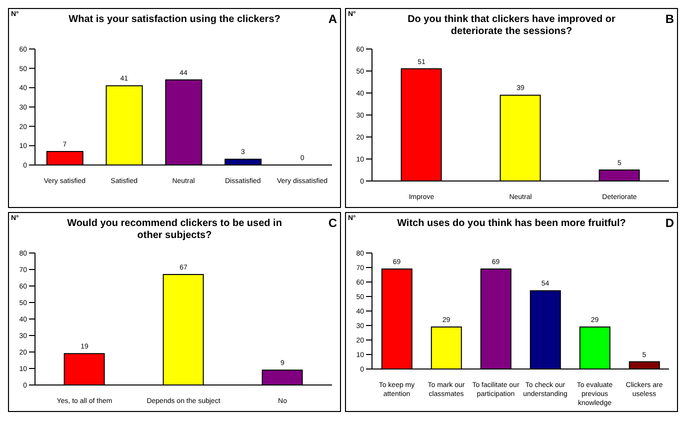 This screenshot has height=421, width=686. What do you see at coordinates (332, 223) in the screenshot?
I see `text: C` at bounding box center [332, 223].